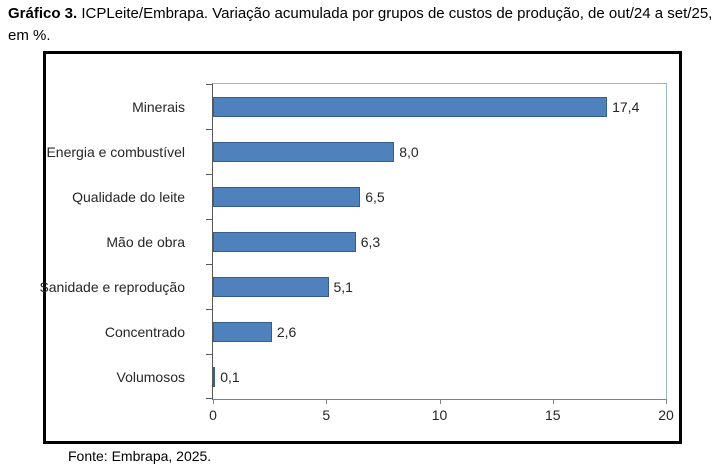 Image resolution: width=721 pixels, height=471 pixels. Describe the element at coordinates (115, 151) in the screenshot. I see `category-label: Energia e combustível` at that location.